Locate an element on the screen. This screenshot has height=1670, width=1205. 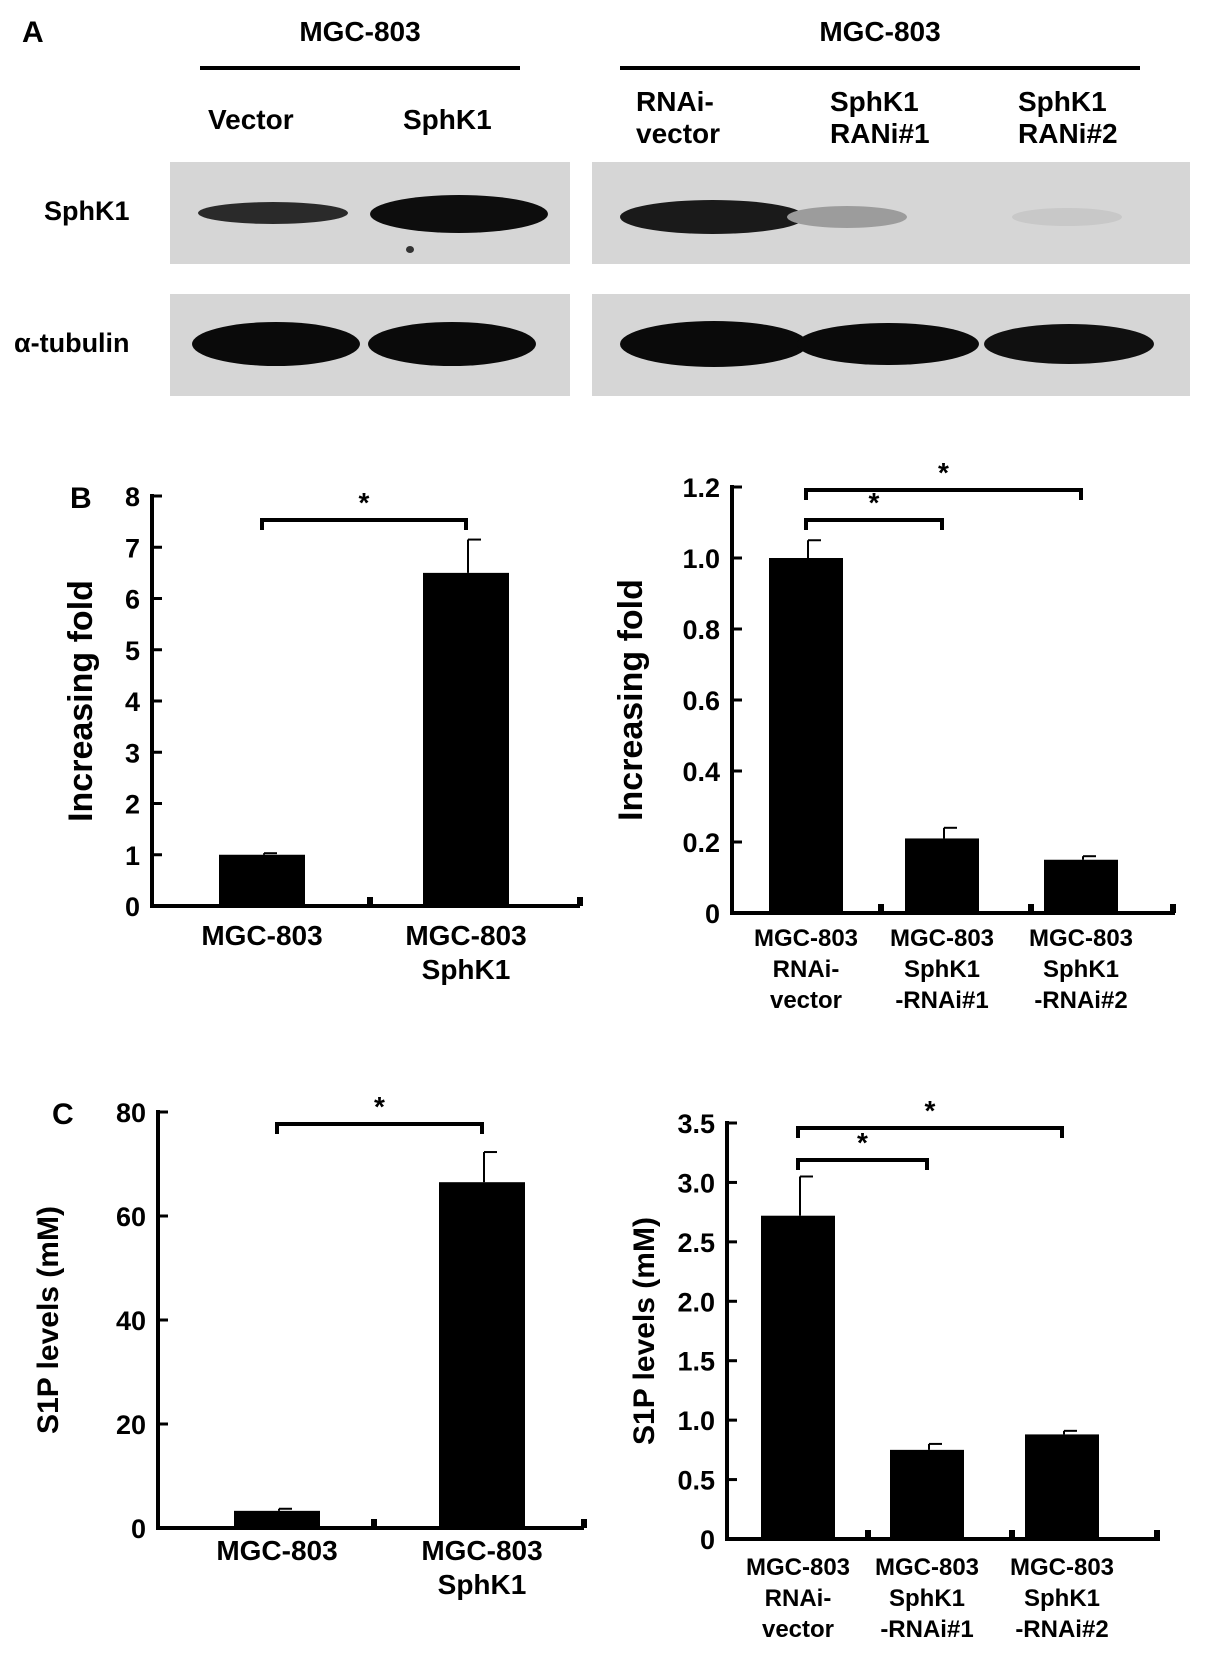
chart4-significance-label-0: * is located at coordinates (862, 1142).